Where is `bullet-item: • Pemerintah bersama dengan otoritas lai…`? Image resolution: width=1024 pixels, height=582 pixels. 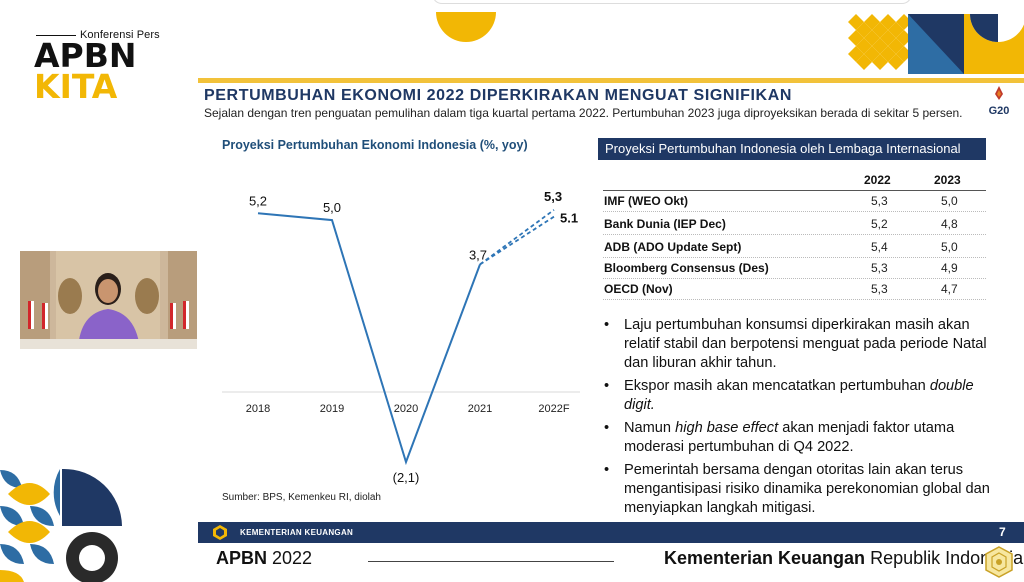
bullet-item: • Pemerintah bersama dengan otoritas lai… is located at coordinates (802, 489).